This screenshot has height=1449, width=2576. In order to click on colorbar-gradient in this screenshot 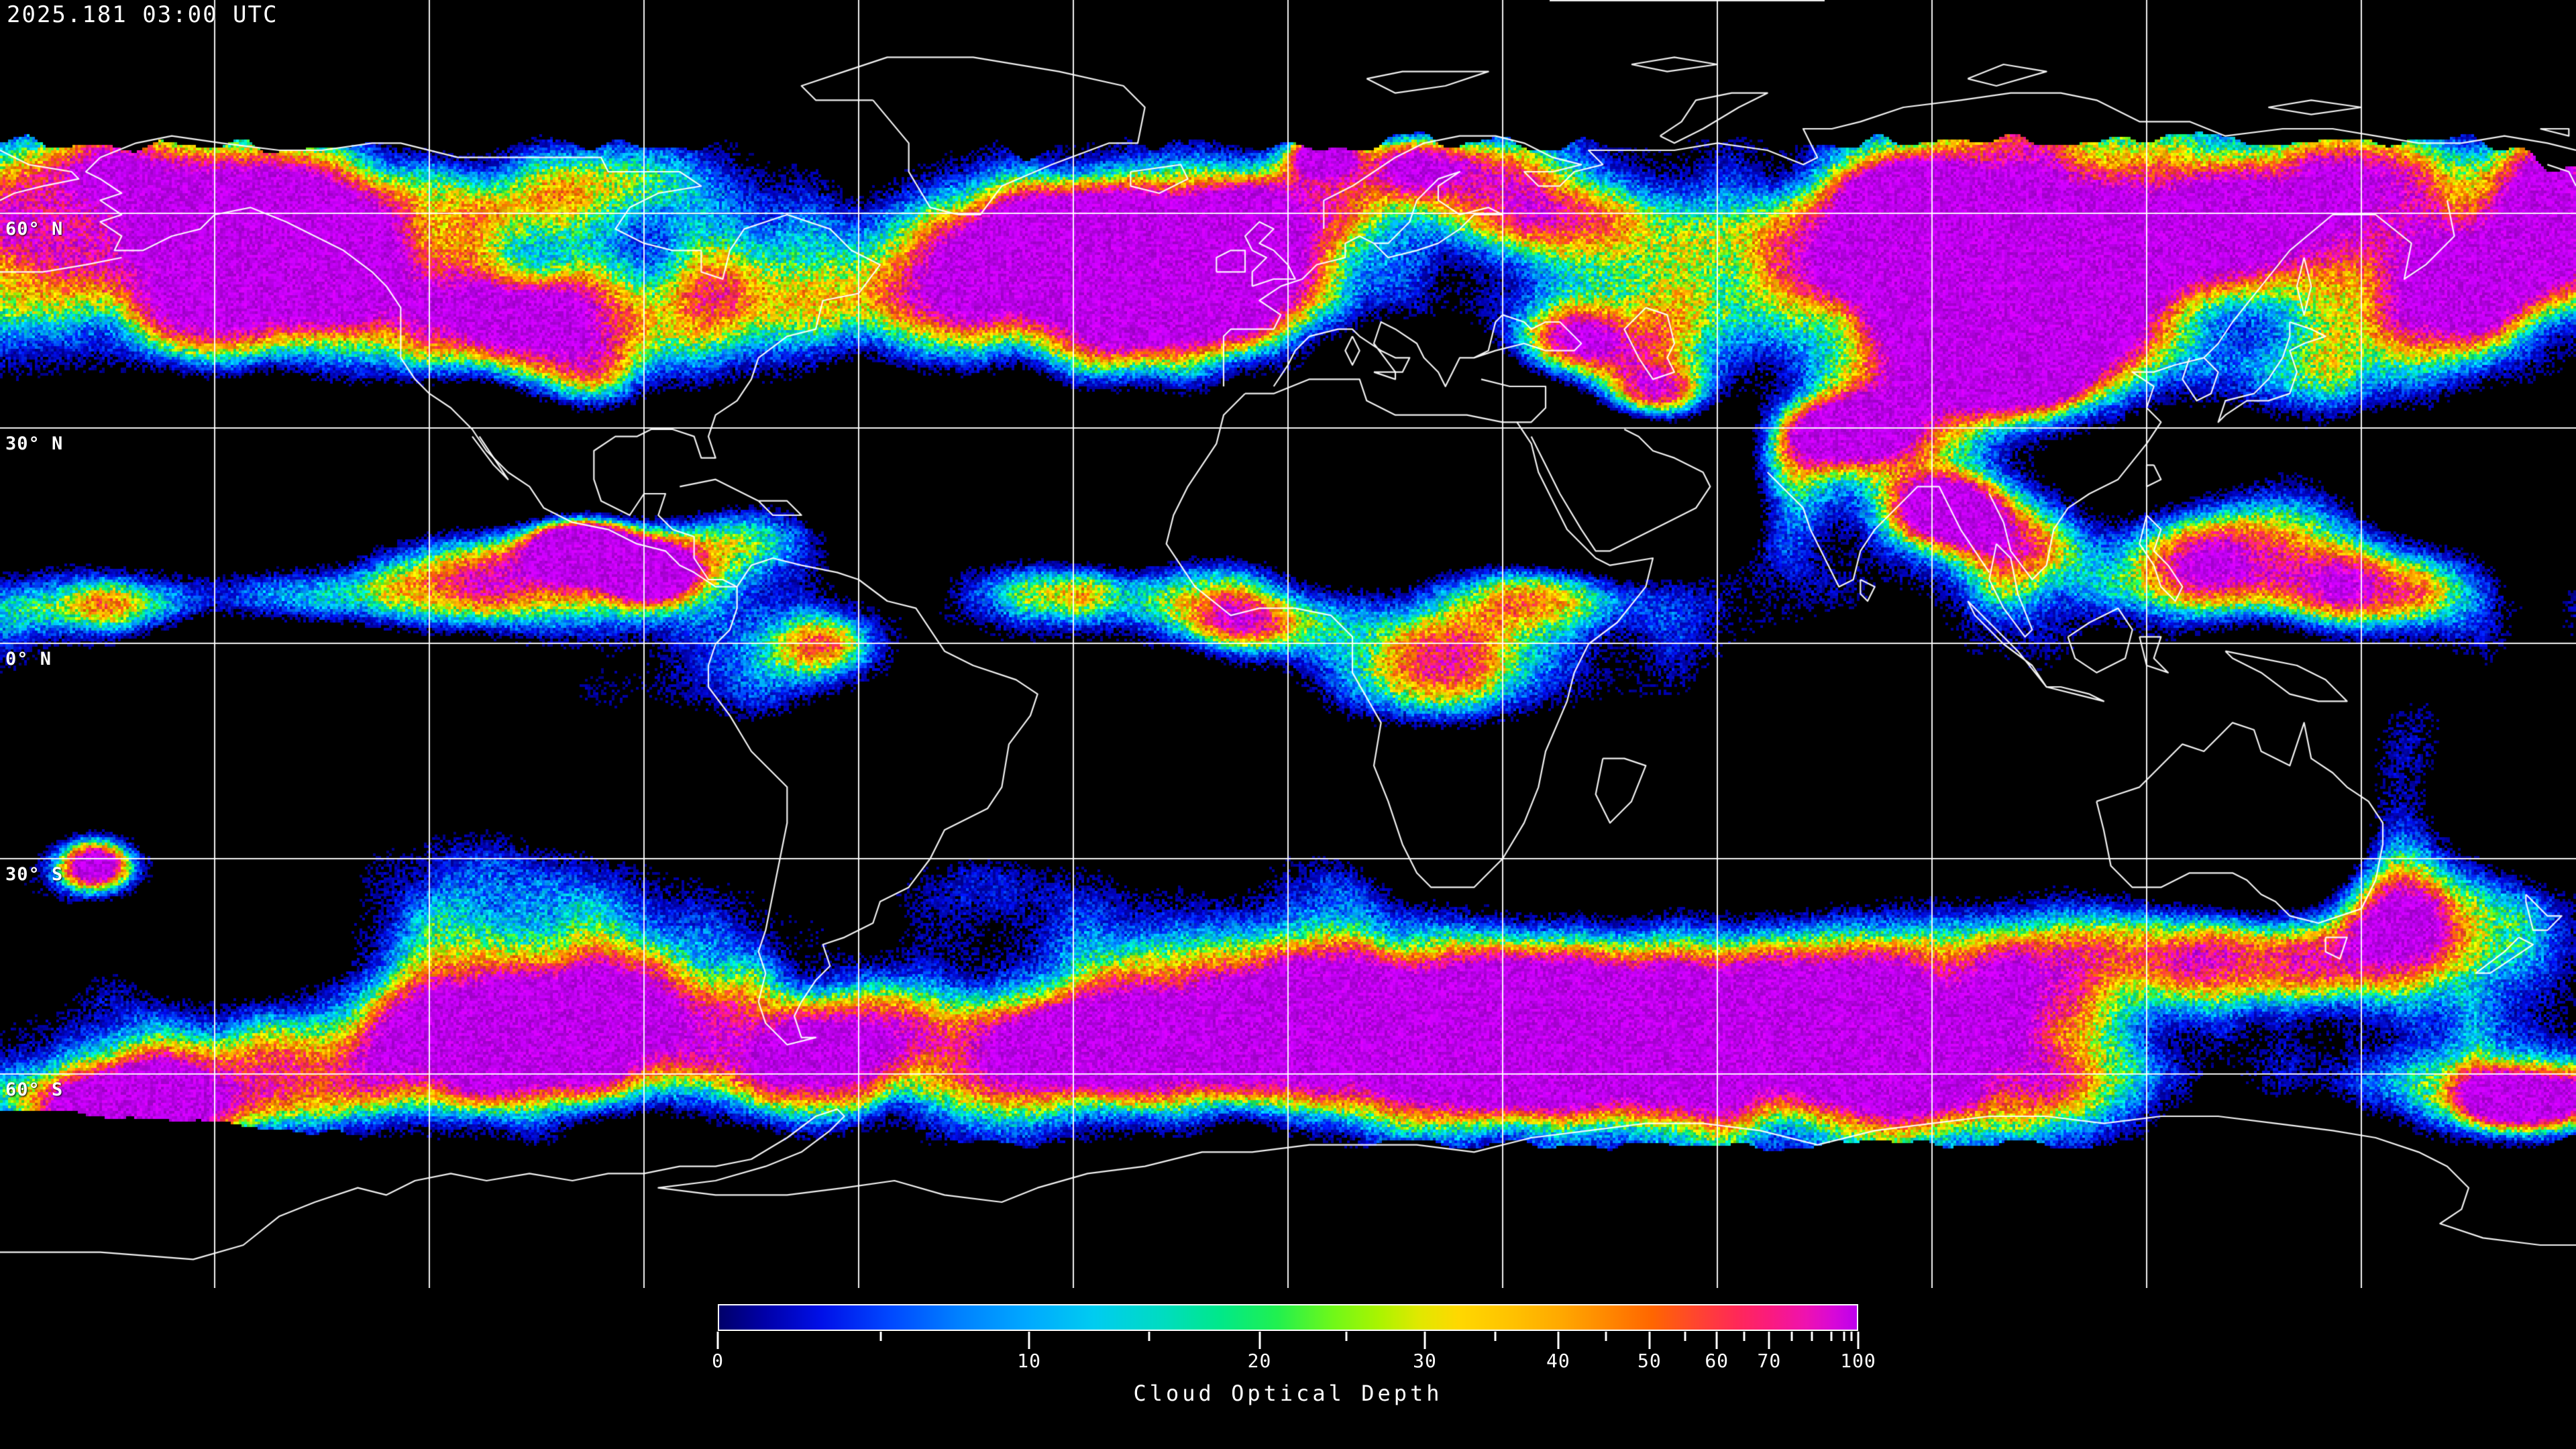, I will do `click(1288, 1317)`.